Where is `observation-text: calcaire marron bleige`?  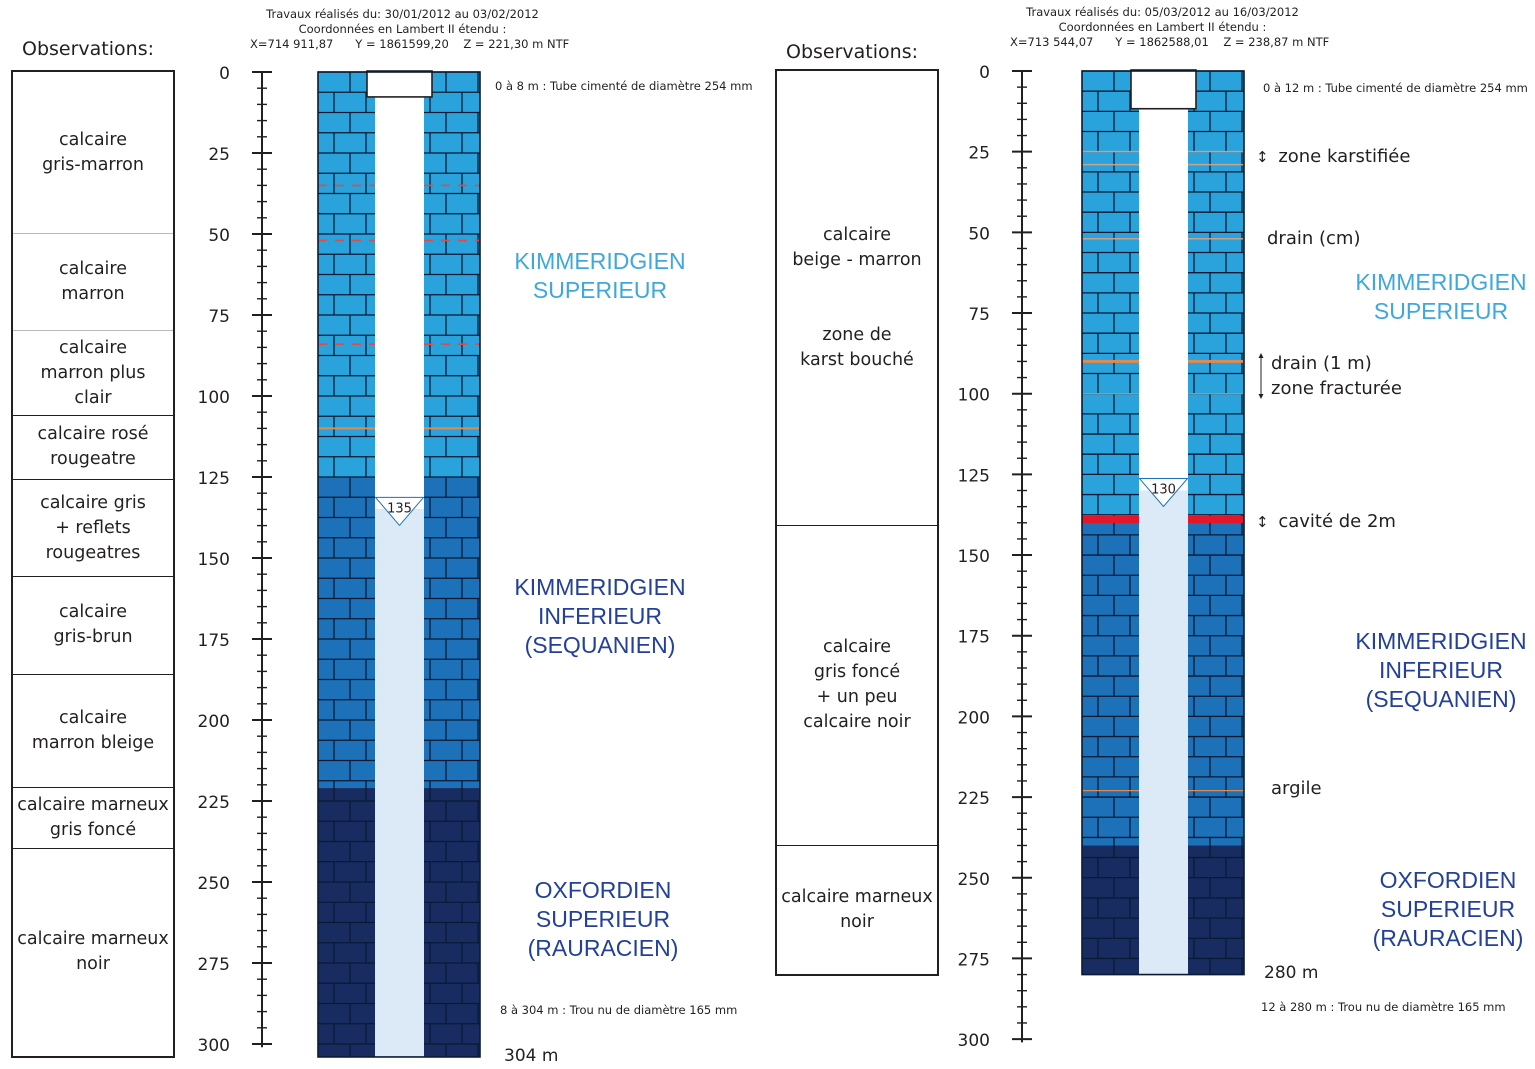
observation-text: calcaire marron bleige is located at coordinates (93, 730).